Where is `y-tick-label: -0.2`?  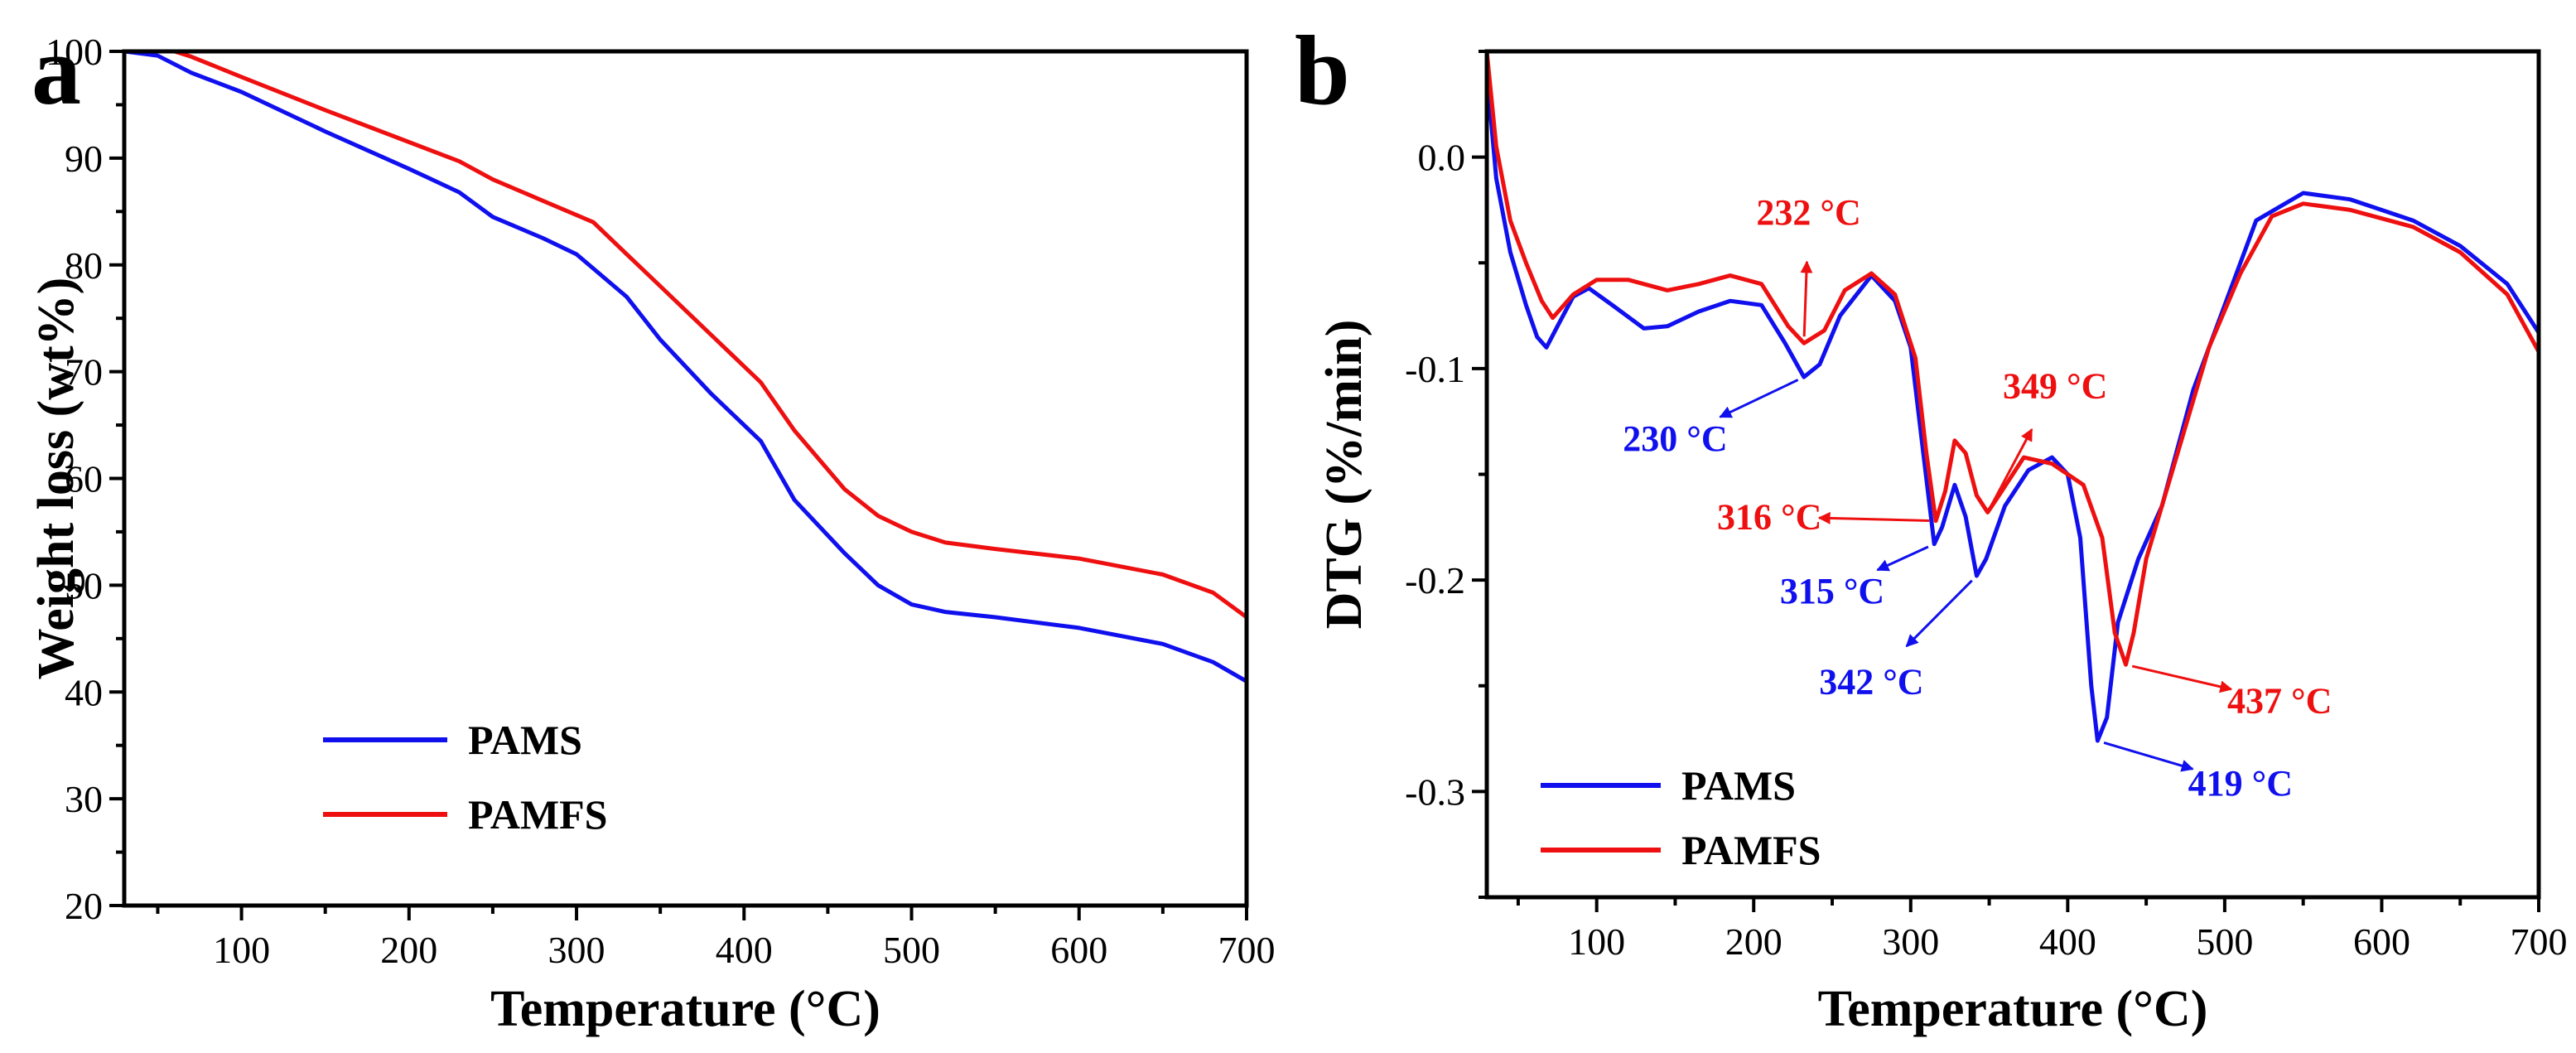
y-tick-label: -0.2 is located at coordinates (1435, 580).